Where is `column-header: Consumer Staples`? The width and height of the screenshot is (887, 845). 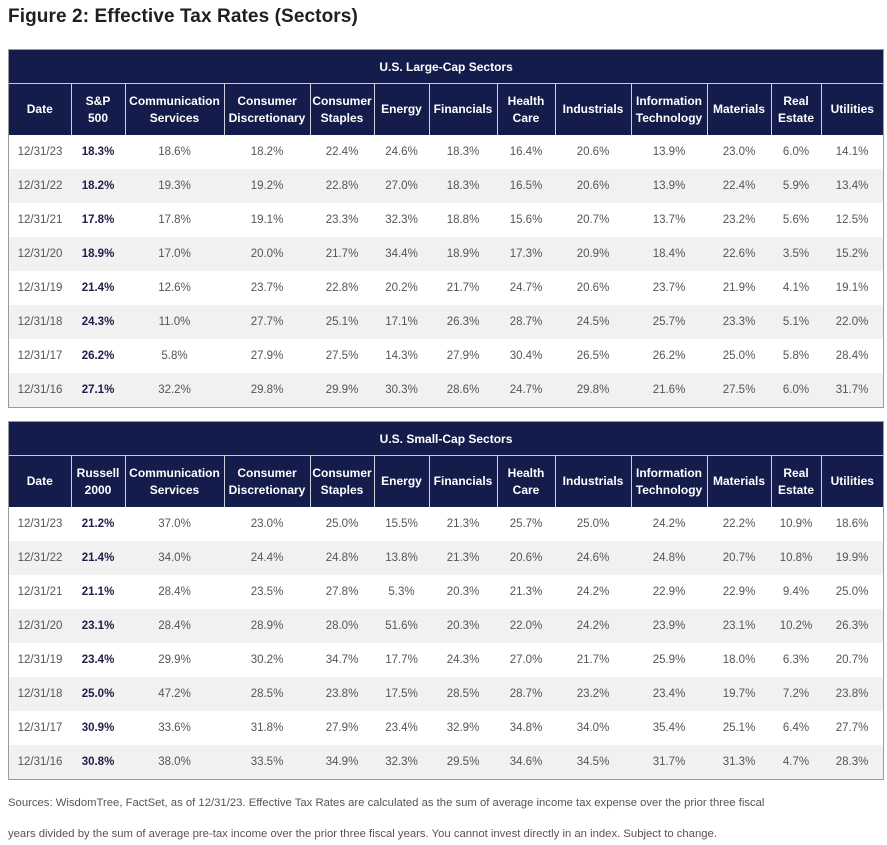 column-header: Consumer Staples is located at coordinates (342, 109).